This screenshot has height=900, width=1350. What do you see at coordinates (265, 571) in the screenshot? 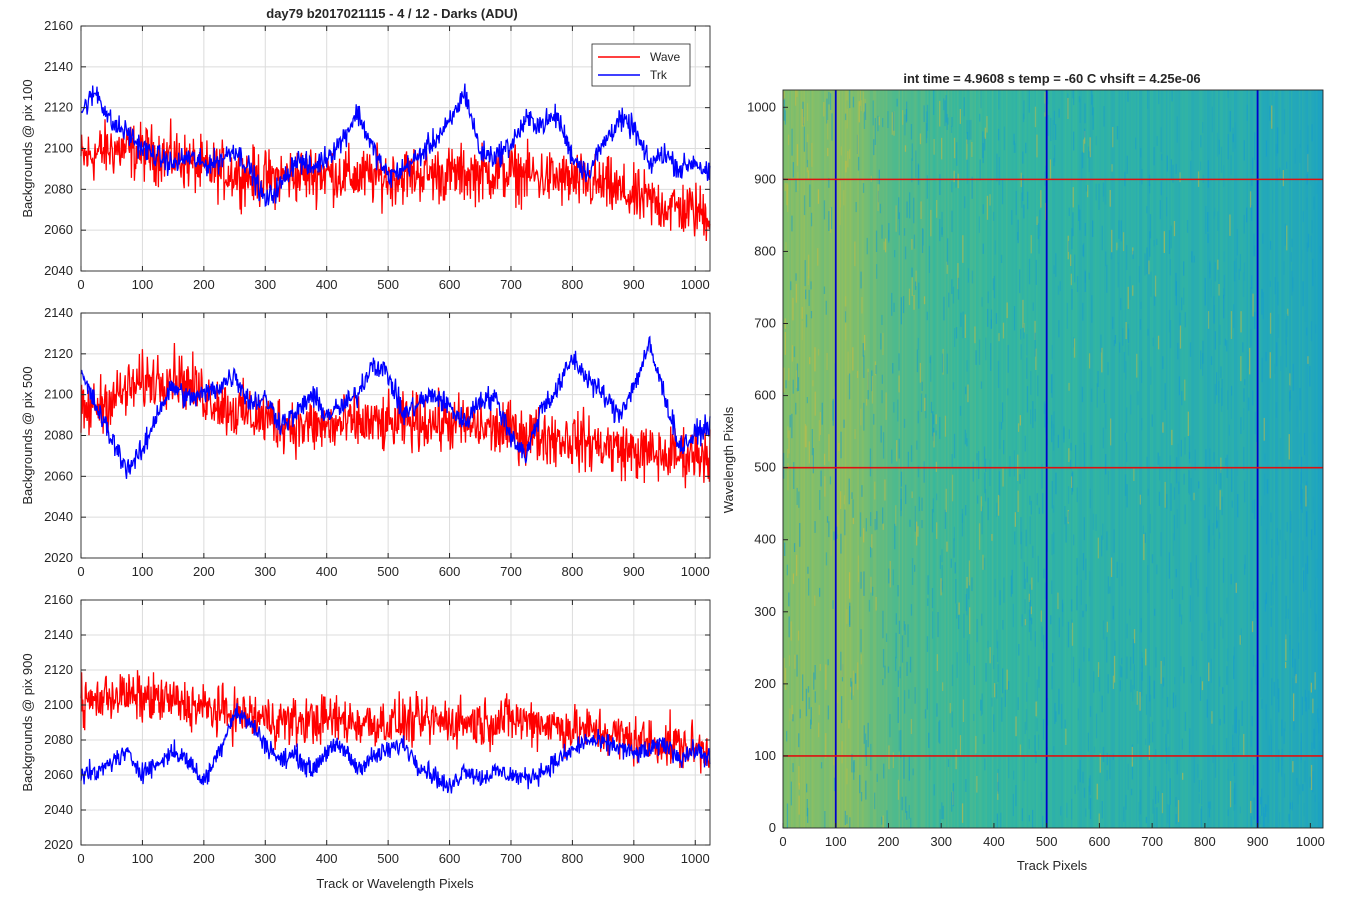
I see `x-tick-label: 300` at bounding box center [265, 571].